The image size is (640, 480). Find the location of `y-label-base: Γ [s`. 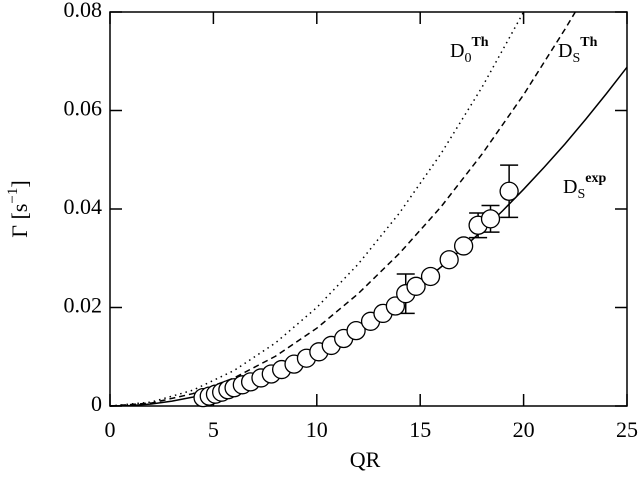

y-label-base: Γ [s is located at coordinates (19, 221).